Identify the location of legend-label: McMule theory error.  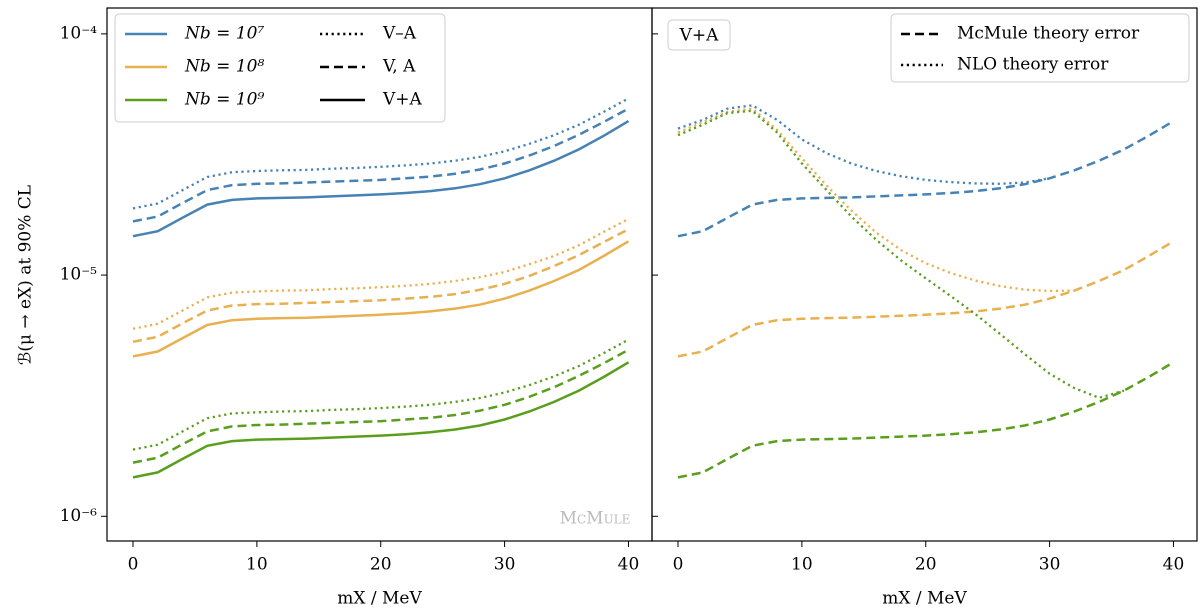
(1048, 34).